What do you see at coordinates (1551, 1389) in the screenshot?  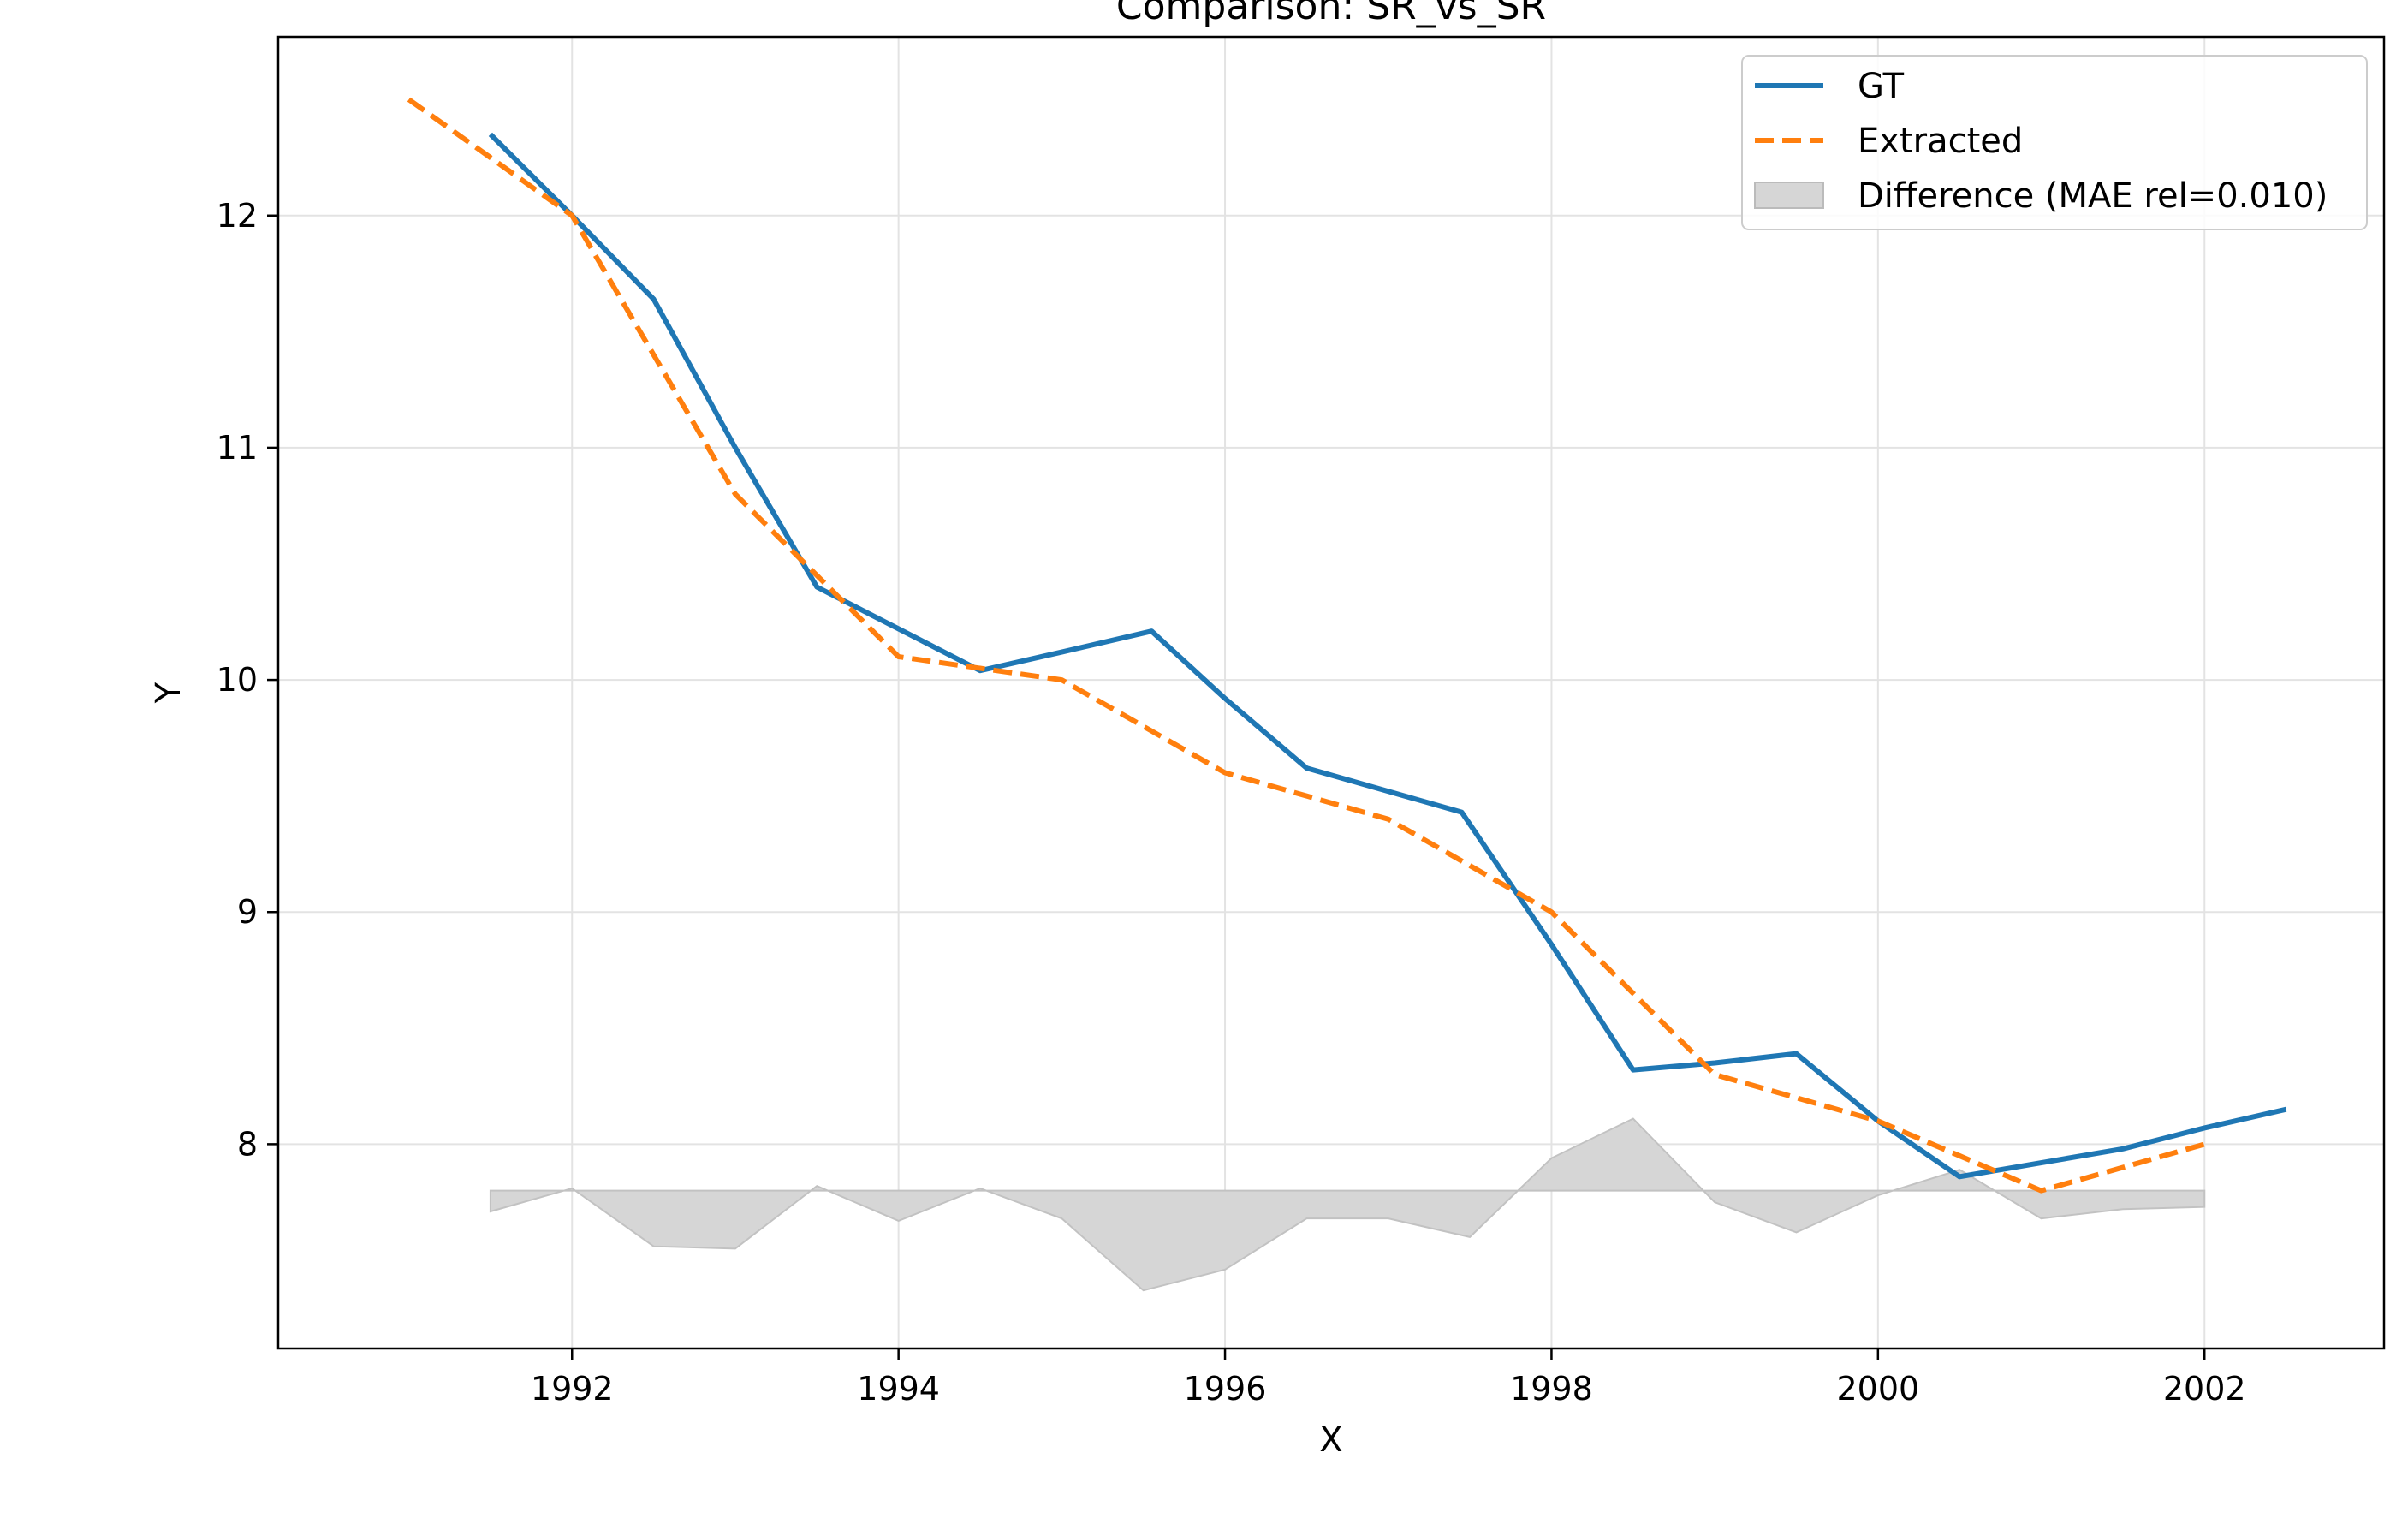 I see `x-tick-label: 1998` at bounding box center [1551, 1389].